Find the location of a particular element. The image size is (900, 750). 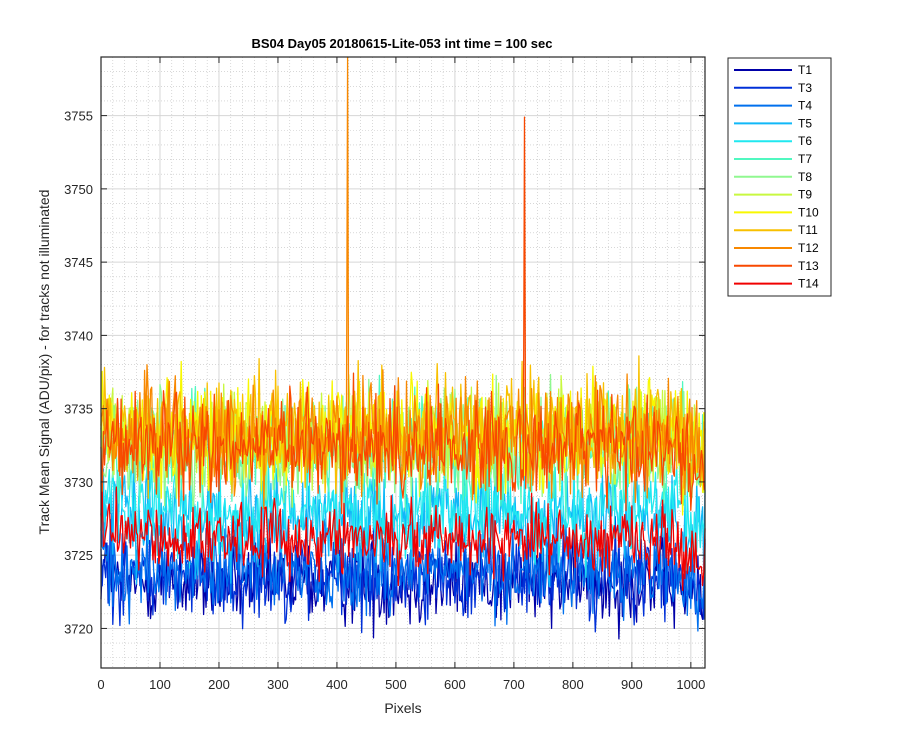

x-axis-label: Pixels is located at coordinates (402, 708).